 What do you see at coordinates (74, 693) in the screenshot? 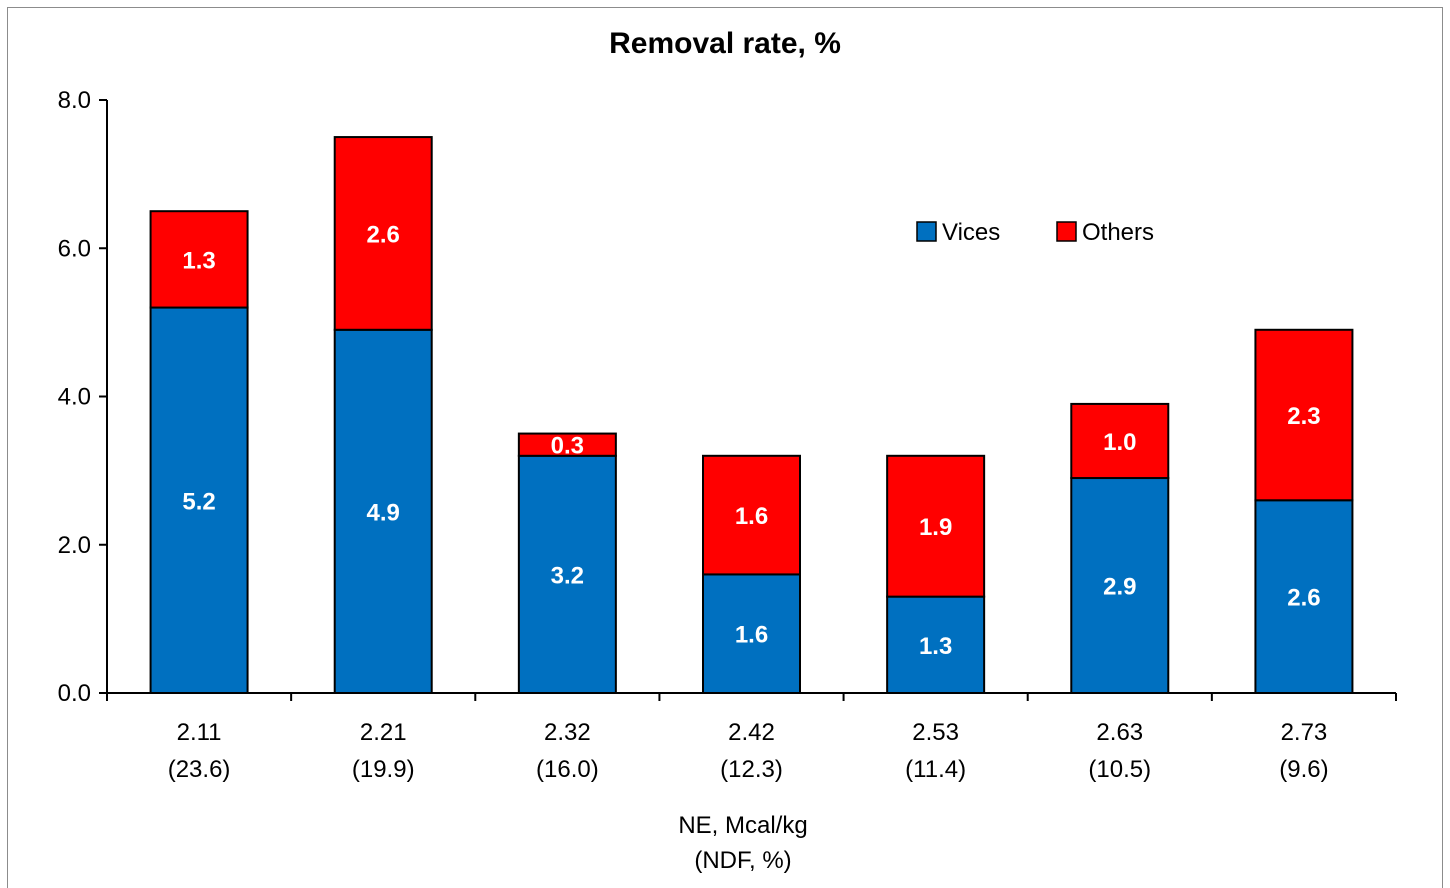
I see `y-tick-label: 0.0` at bounding box center [74, 693].